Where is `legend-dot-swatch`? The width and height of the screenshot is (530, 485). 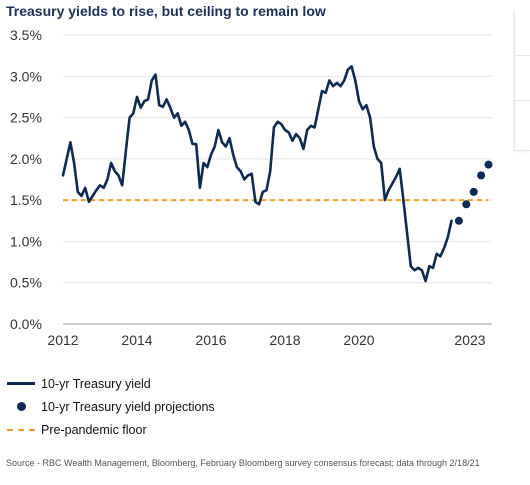 legend-dot-swatch is located at coordinates (21, 406).